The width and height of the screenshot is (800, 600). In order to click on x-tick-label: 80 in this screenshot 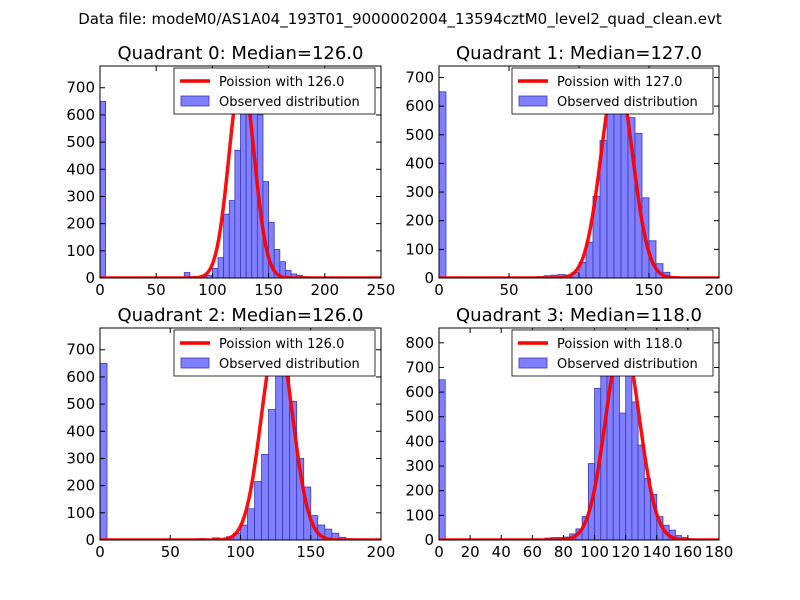, I will do `click(563, 552)`.